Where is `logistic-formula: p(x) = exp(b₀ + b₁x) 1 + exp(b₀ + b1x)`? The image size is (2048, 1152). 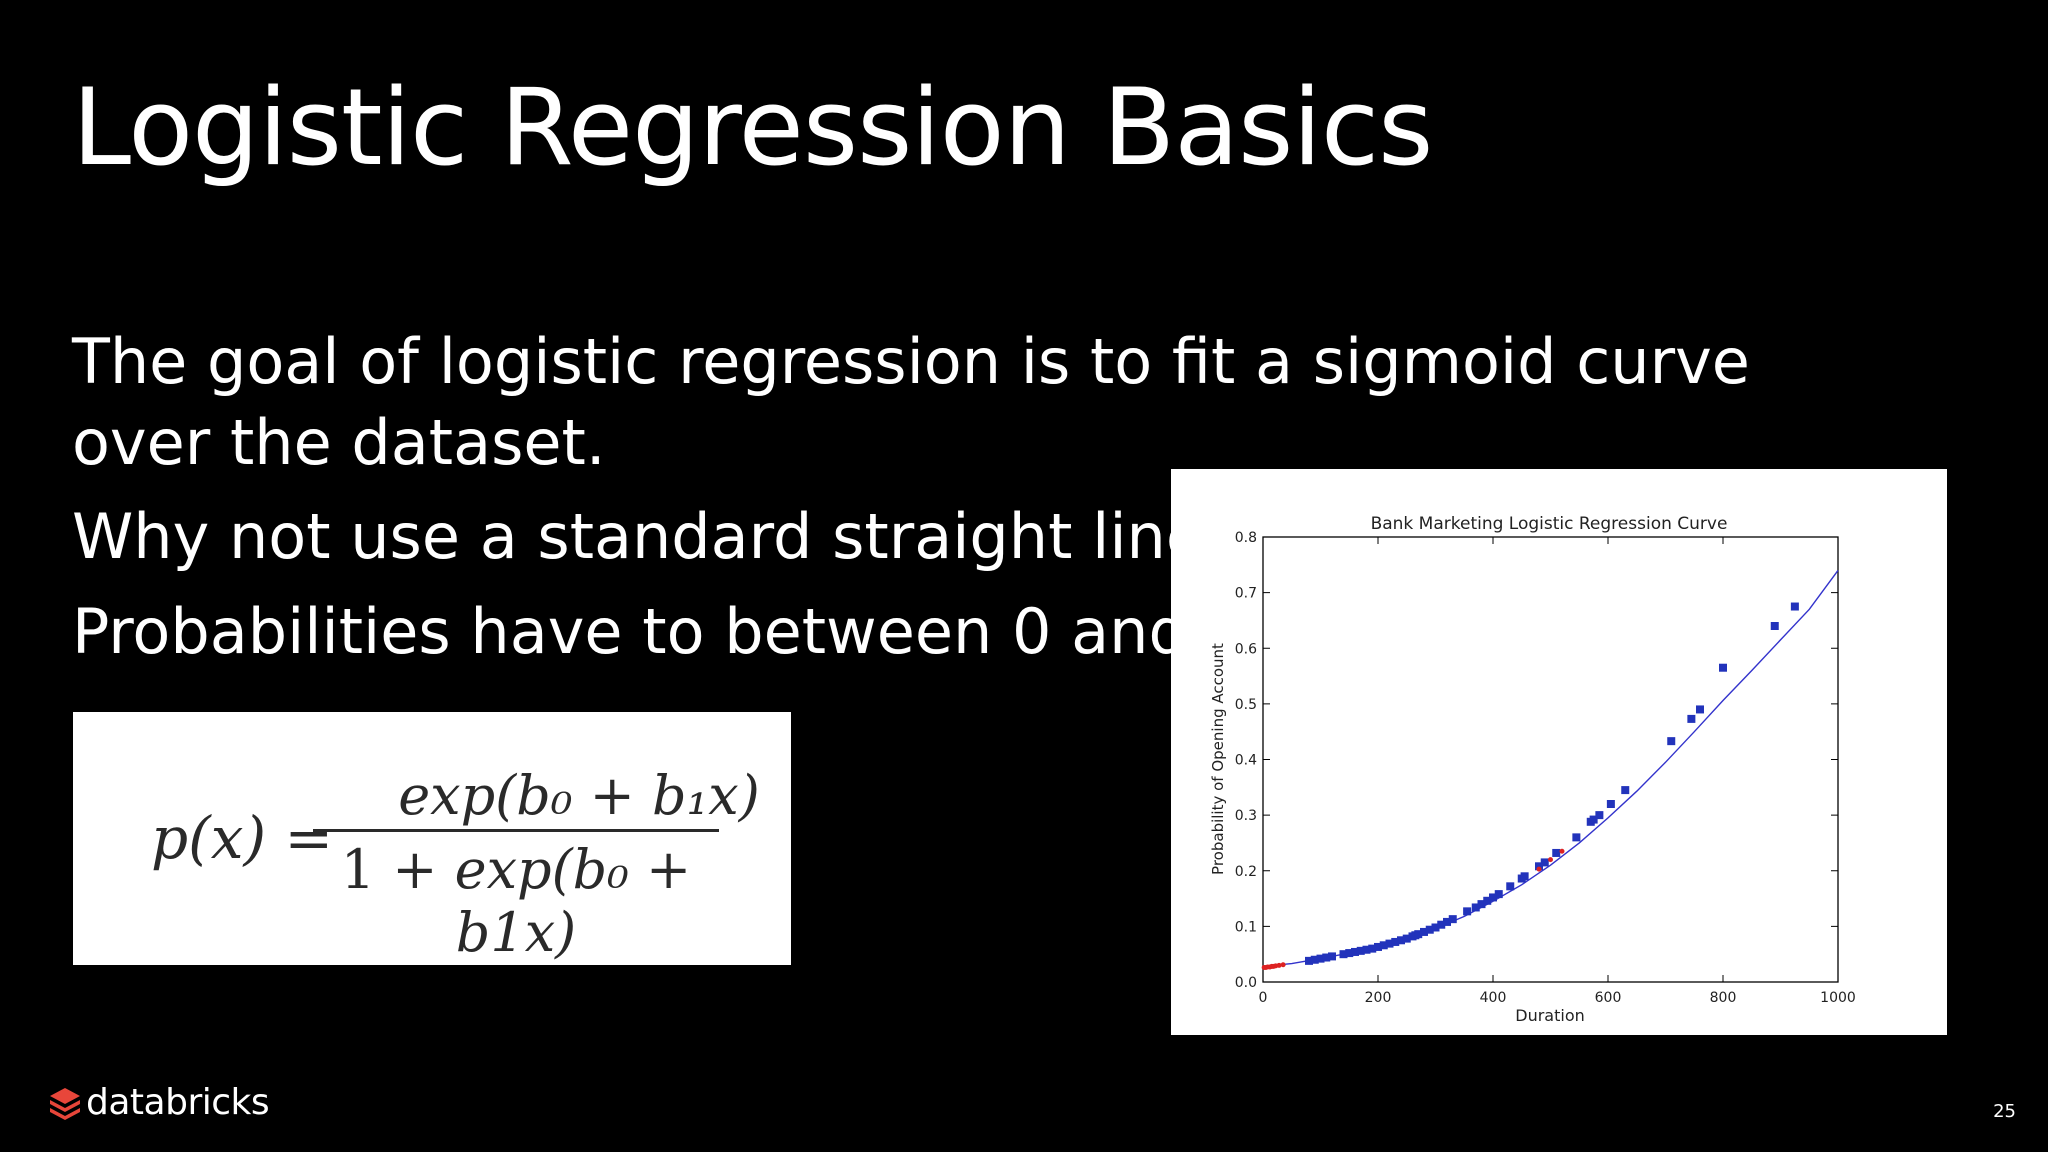 logistic-formula: p(x) = exp(b₀ + b₁x) 1 + exp(b₀ + b1x) is located at coordinates (432, 838).